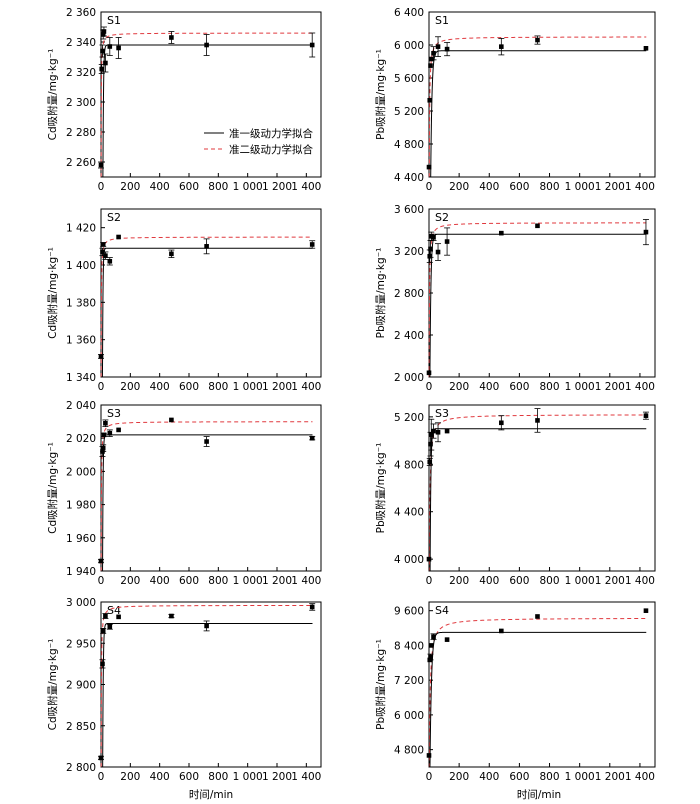  Describe the element at coordinates (409, 210) in the screenshot. I see `y-tick-label: 3 600` at that location.